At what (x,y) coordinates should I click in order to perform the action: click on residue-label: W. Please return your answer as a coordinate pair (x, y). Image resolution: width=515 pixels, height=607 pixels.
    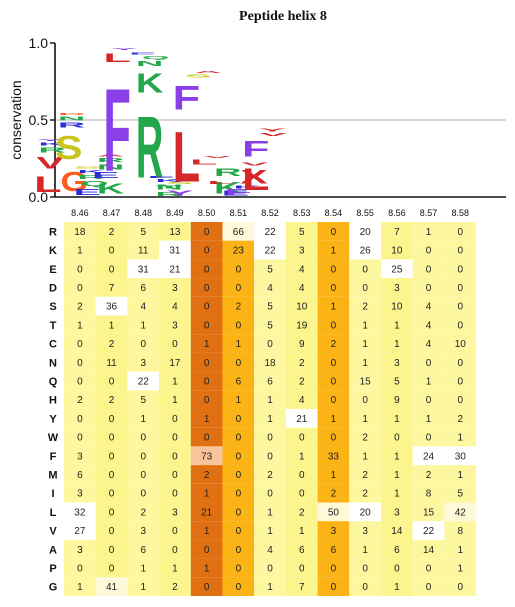
    Looking at the image, I should click on (53, 438).